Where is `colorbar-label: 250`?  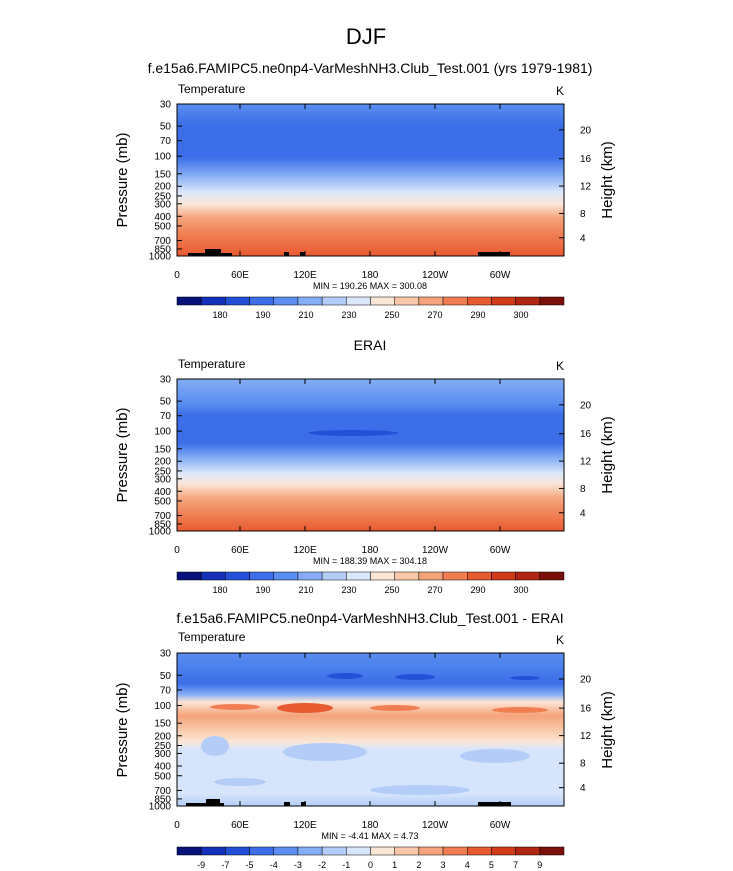 colorbar-label: 250 is located at coordinates (391, 315).